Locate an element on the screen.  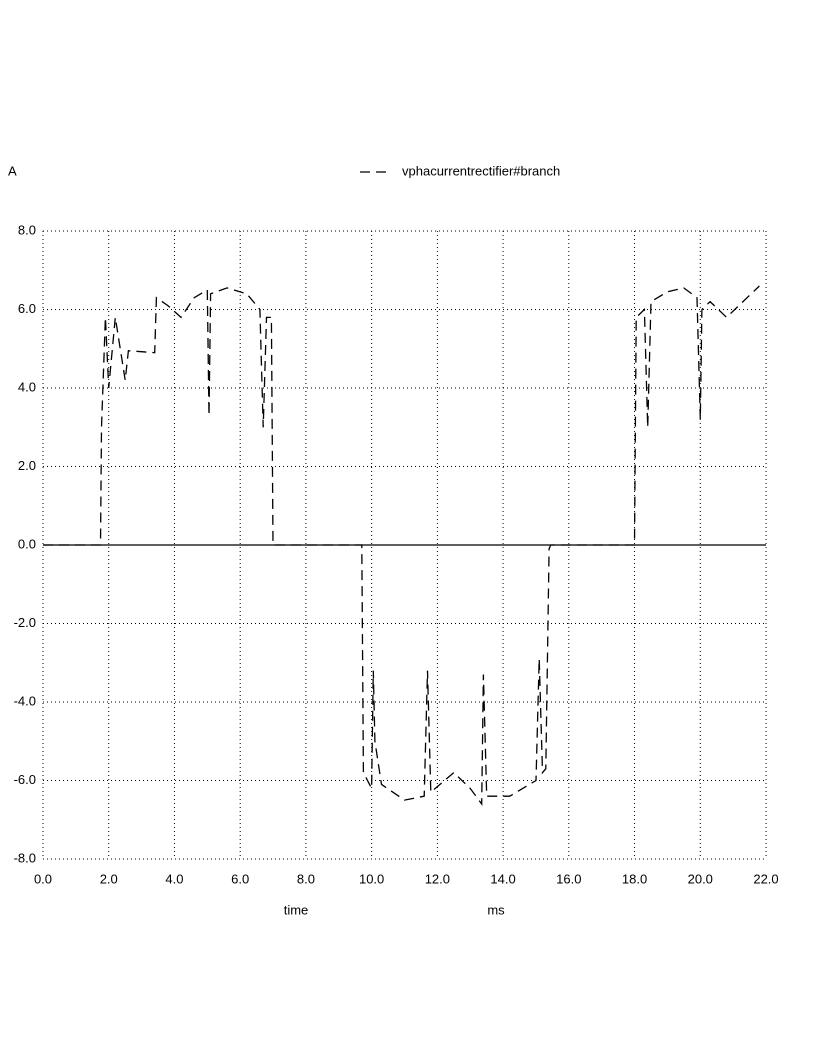
x-tick-label: 10.0 is located at coordinates (371, 878).